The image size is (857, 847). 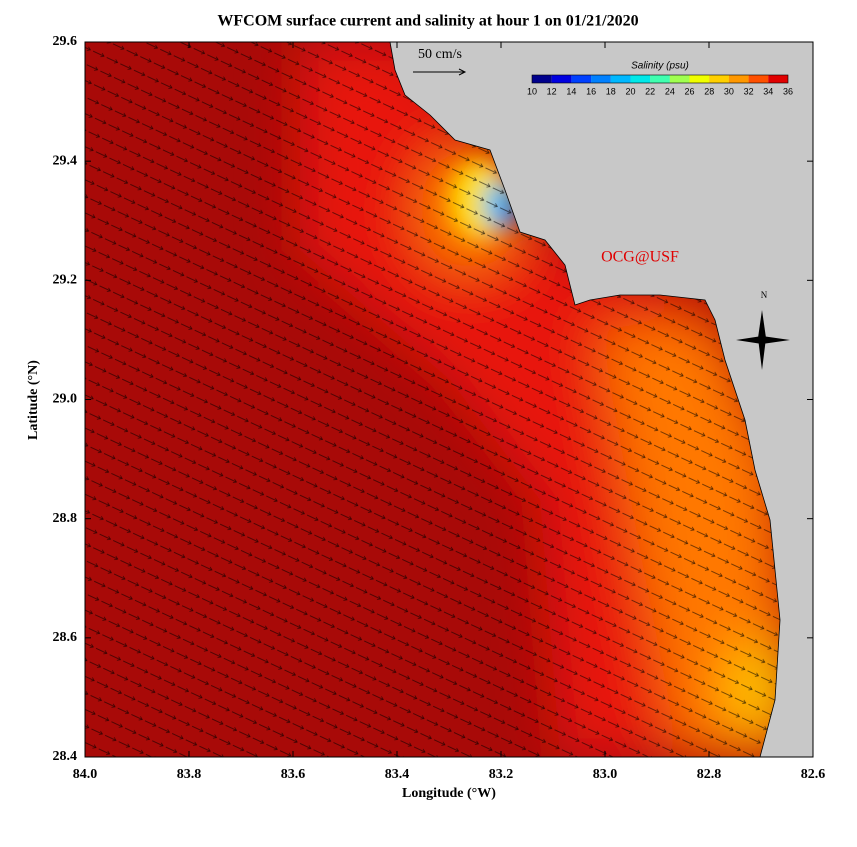 I want to click on colorbar-tick-label: 14, so click(x=571, y=91).